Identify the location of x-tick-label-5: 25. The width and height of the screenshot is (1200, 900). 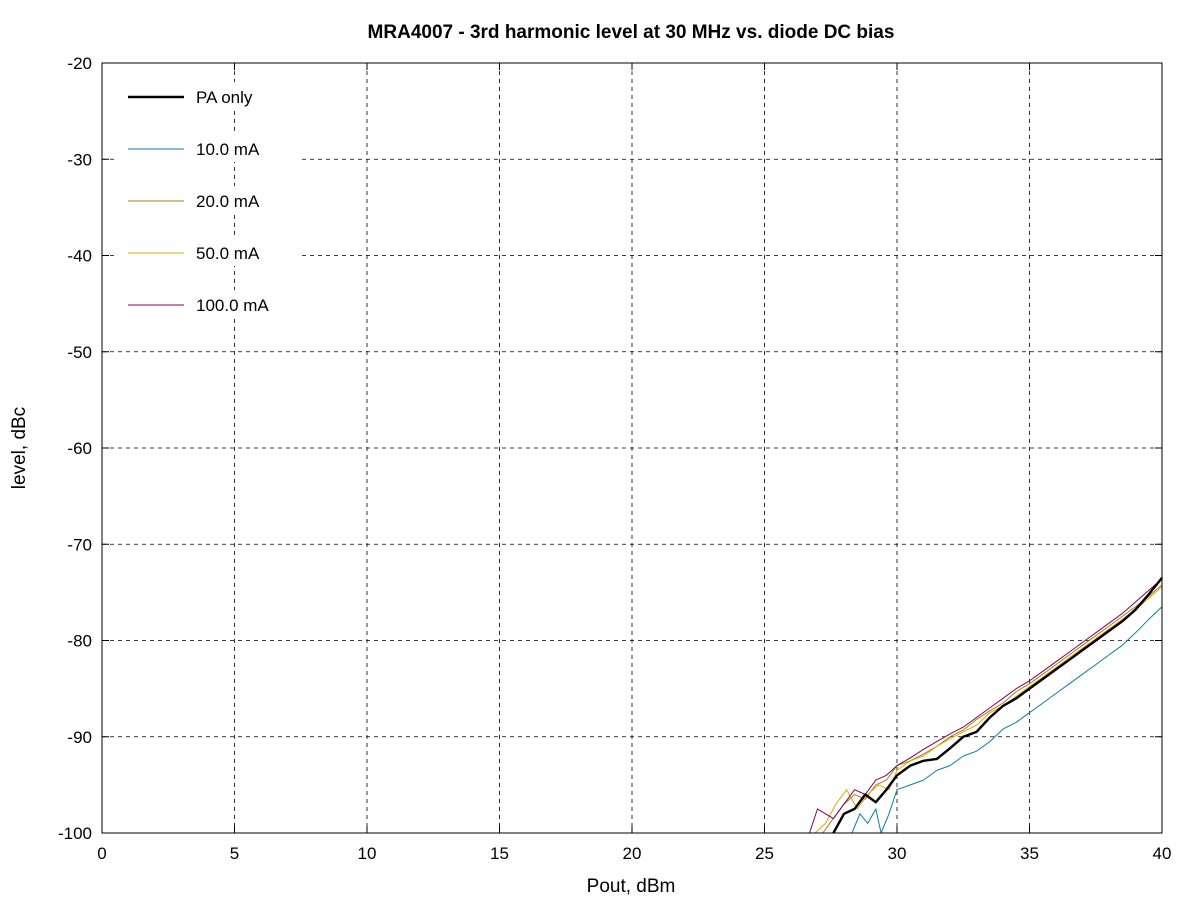
(764, 853).